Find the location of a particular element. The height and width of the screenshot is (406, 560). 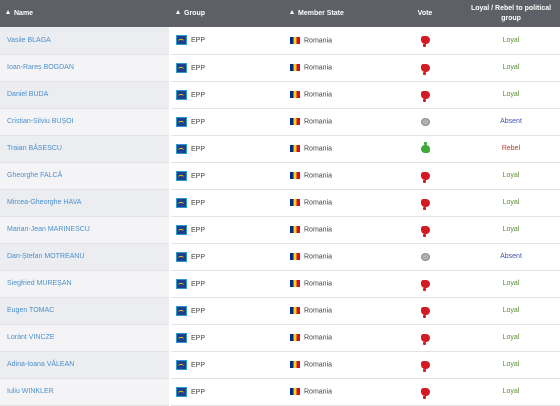

mep-name-link: Siegfried MUREȘAN is located at coordinates (85, 283).